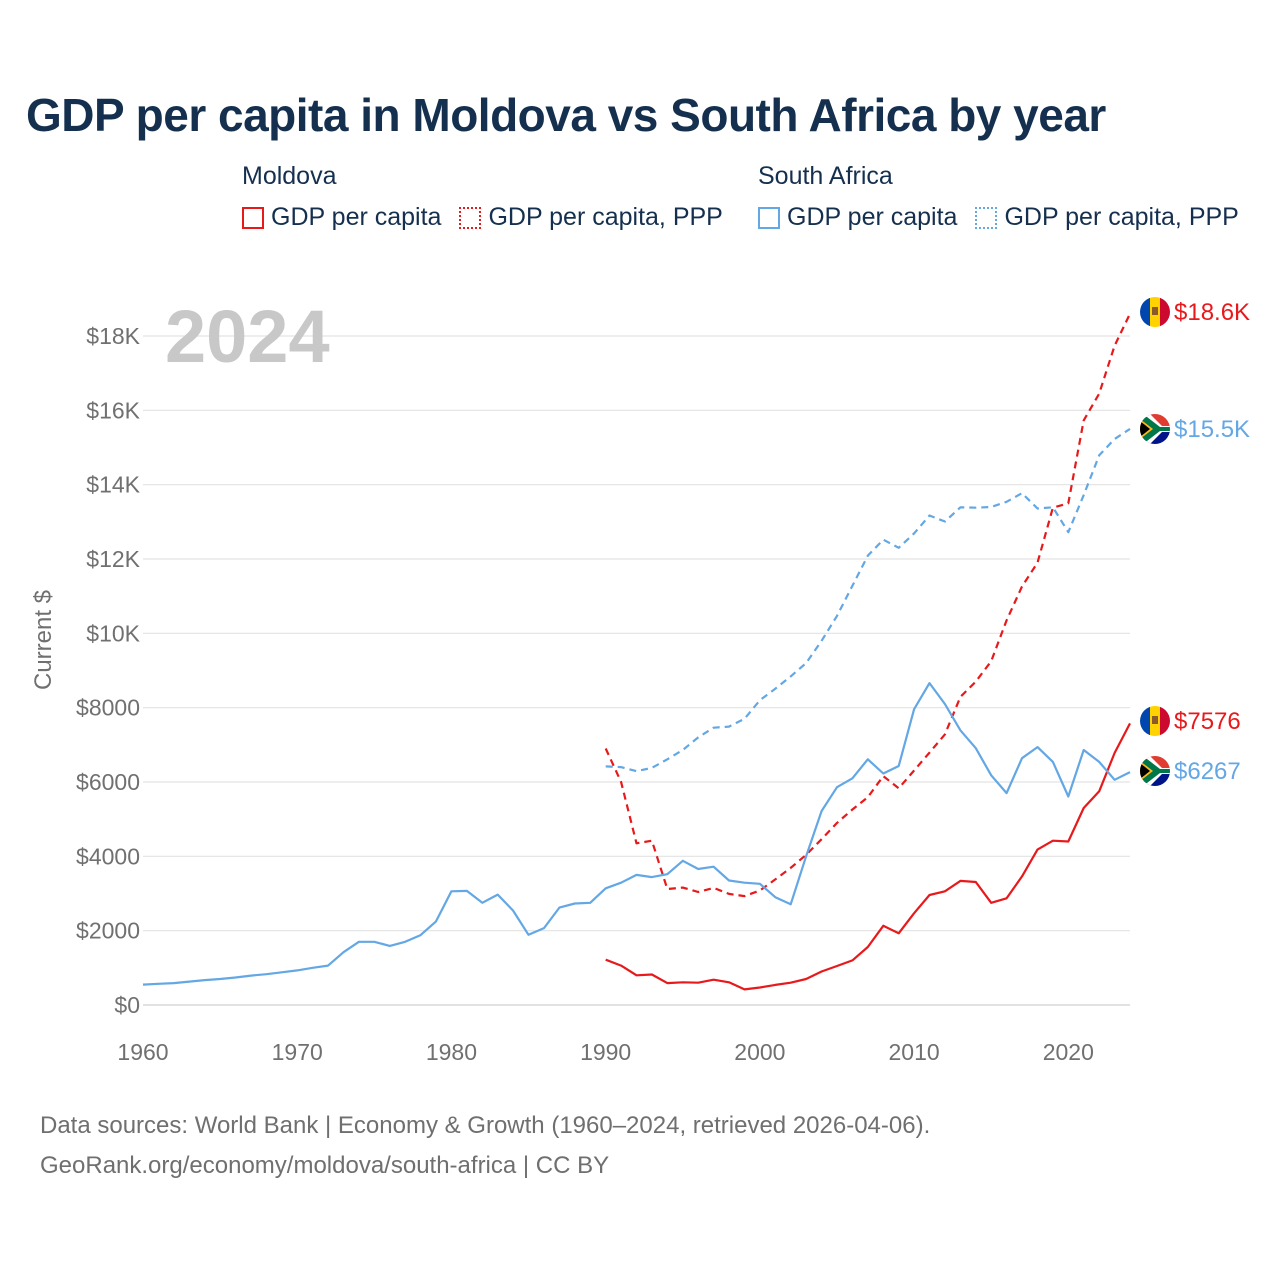 The width and height of the screenshot is (1280, 1280). What do you see at coordinates (142, 1052) in the screenshot?
I see `x-tick-label: 1960` at bounding box center [142, 1052].